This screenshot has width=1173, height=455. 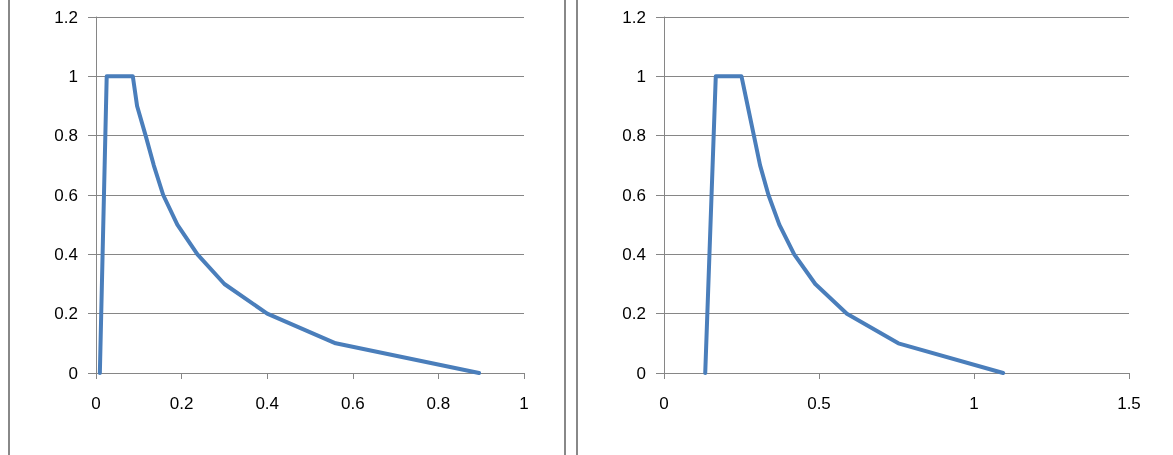 What do you see at coordinates (181, 403) in the screenshot?
I see `x-tick-label: 0.2` at bounding box center [181, 403].